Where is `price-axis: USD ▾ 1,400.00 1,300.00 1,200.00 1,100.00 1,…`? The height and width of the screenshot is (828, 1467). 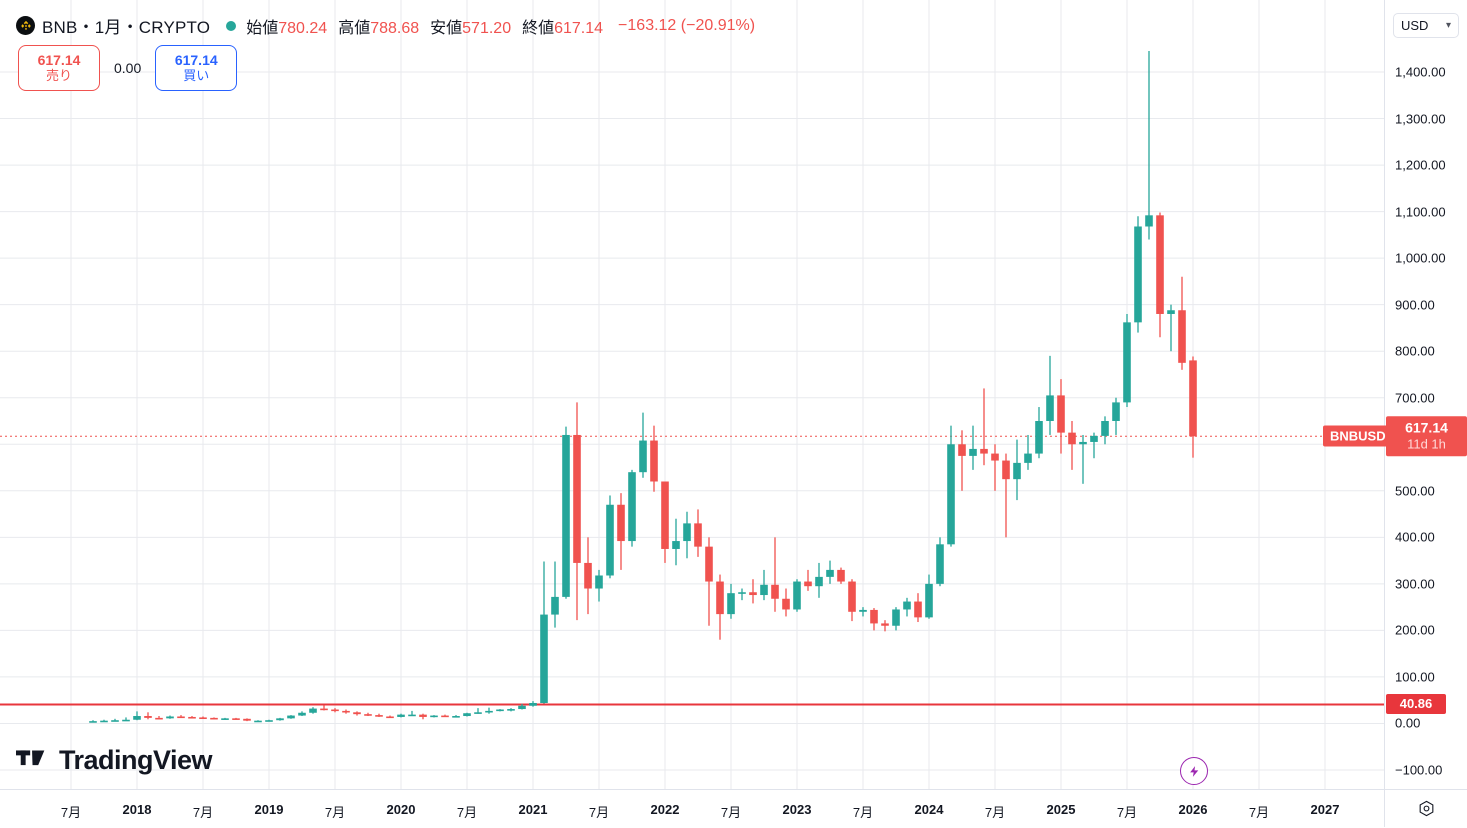 price-axis: USD ▾ 1,400.00 1,300.00 1,200.00 1,100.00 1,… is located at coordinates (1425, 395).